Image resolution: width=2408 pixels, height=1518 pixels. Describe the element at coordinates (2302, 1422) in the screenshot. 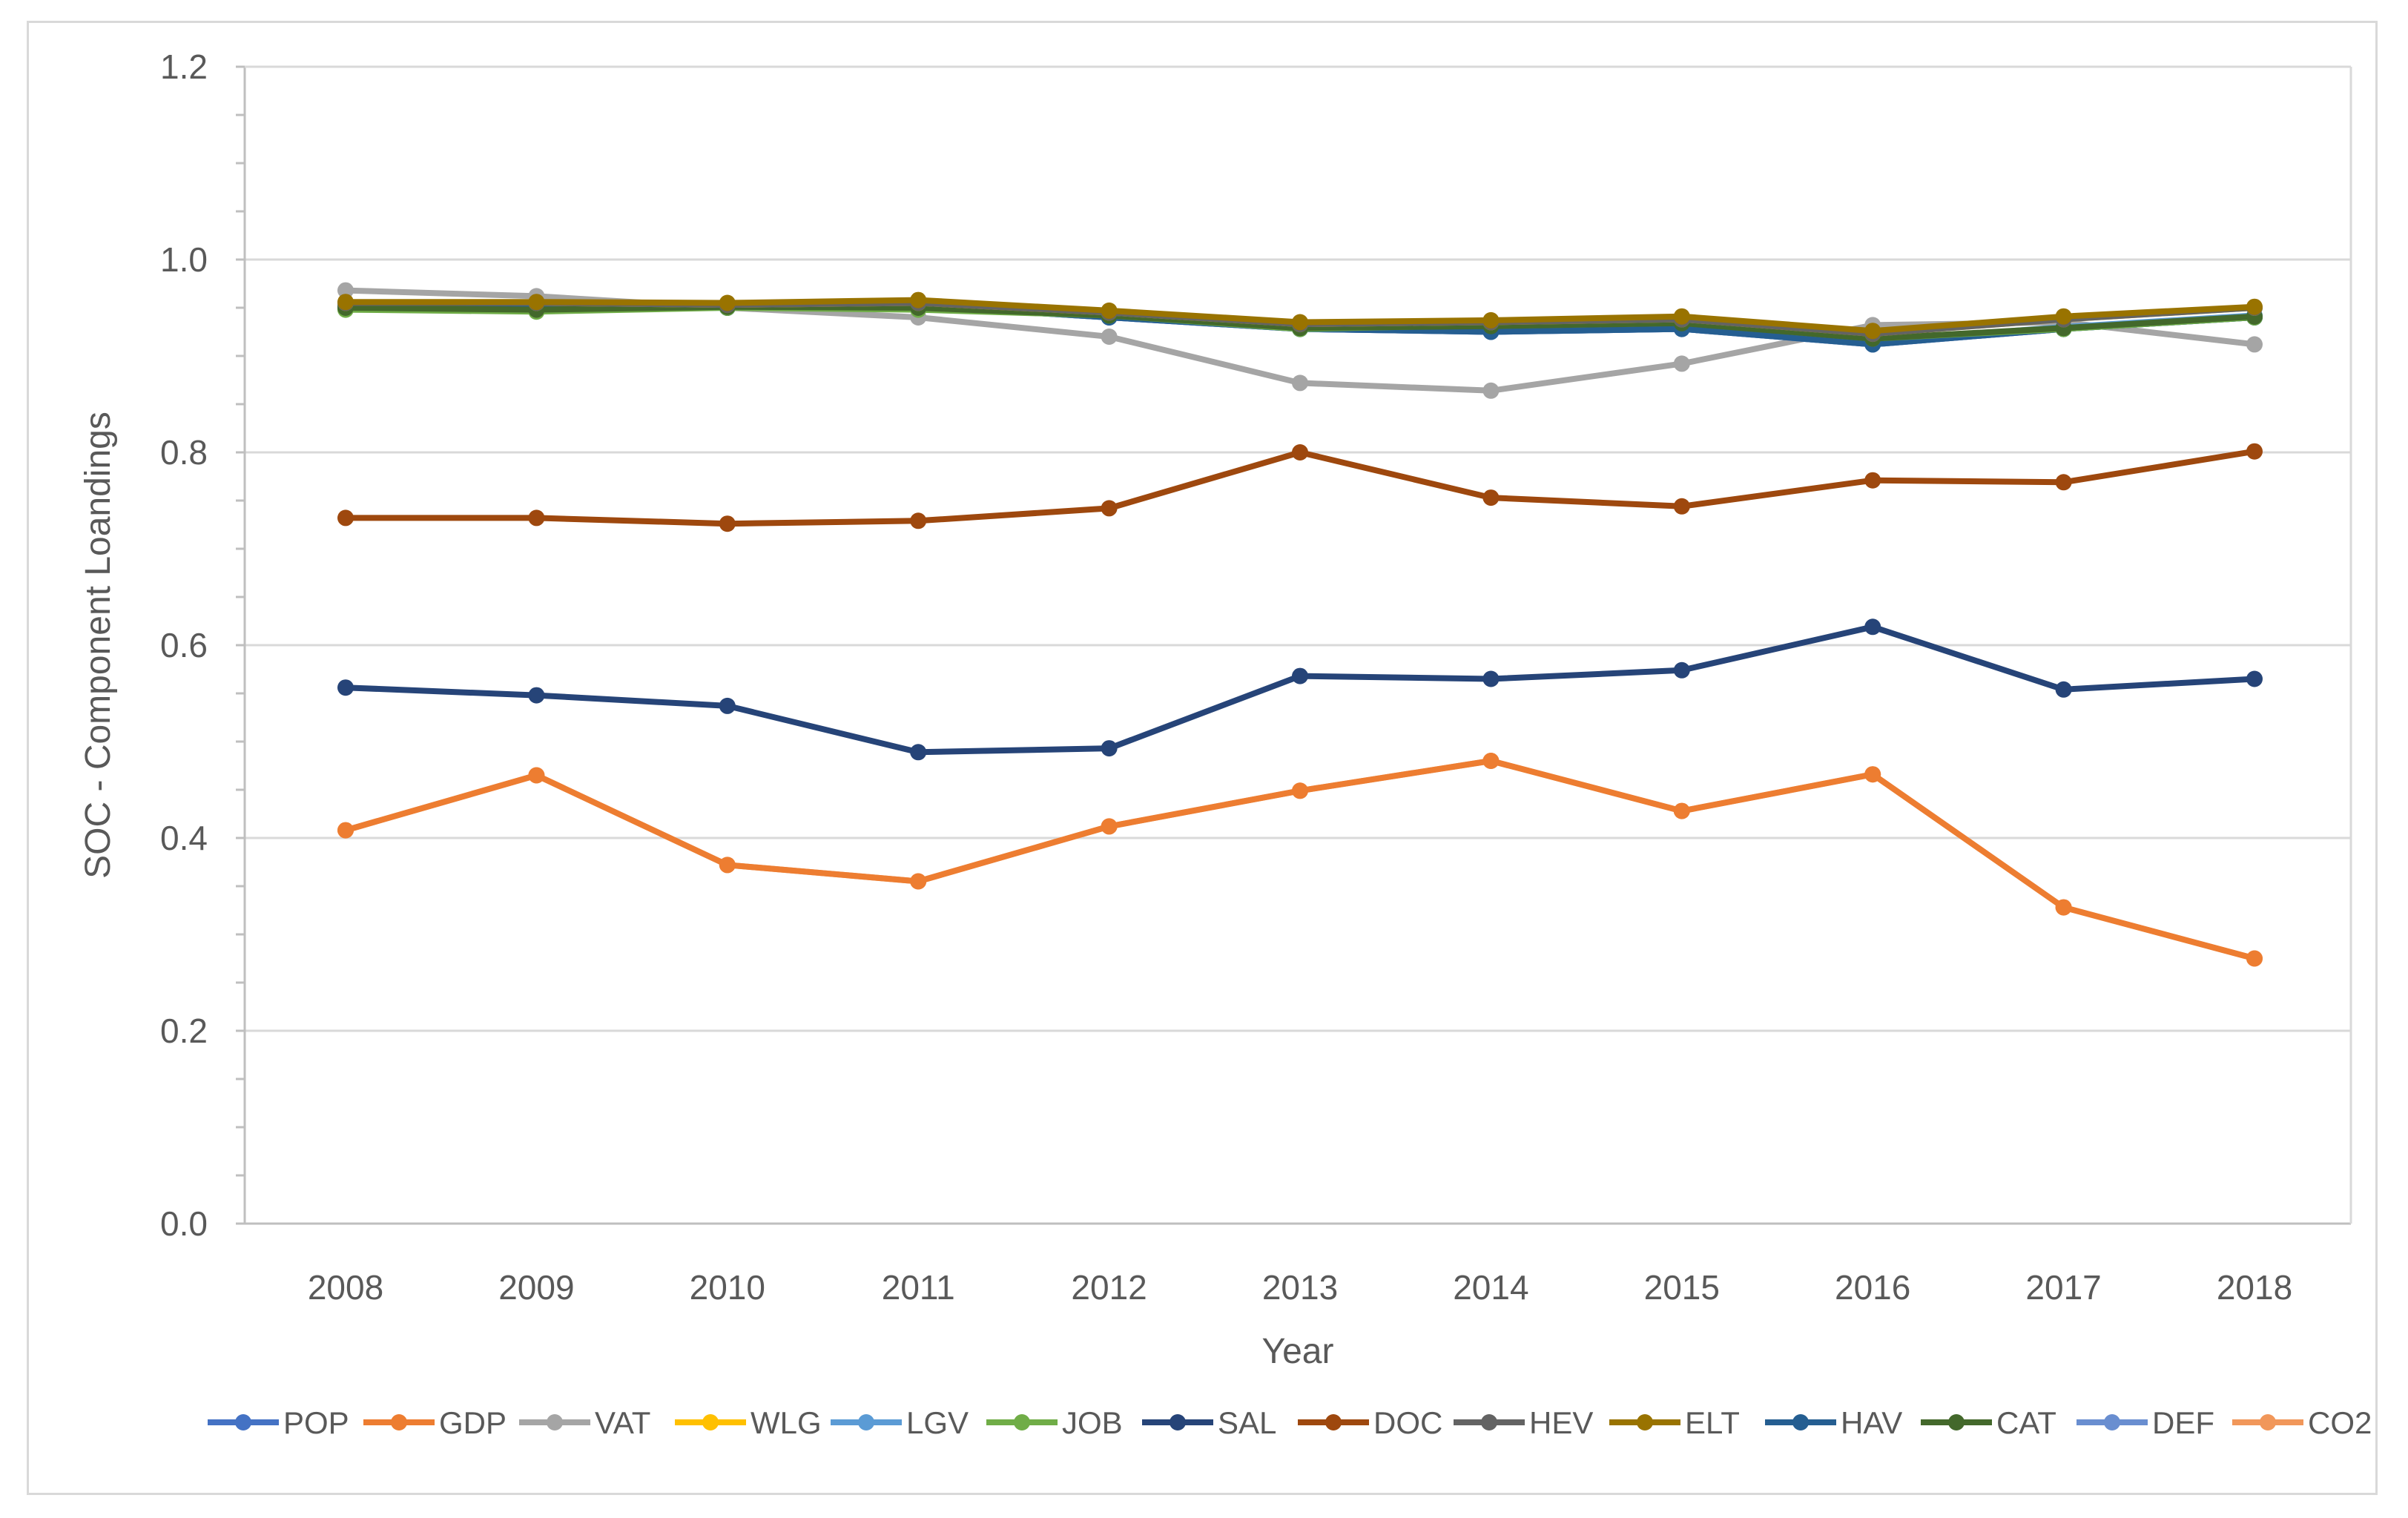

I see `legend-item-co2: CO2` at that location.